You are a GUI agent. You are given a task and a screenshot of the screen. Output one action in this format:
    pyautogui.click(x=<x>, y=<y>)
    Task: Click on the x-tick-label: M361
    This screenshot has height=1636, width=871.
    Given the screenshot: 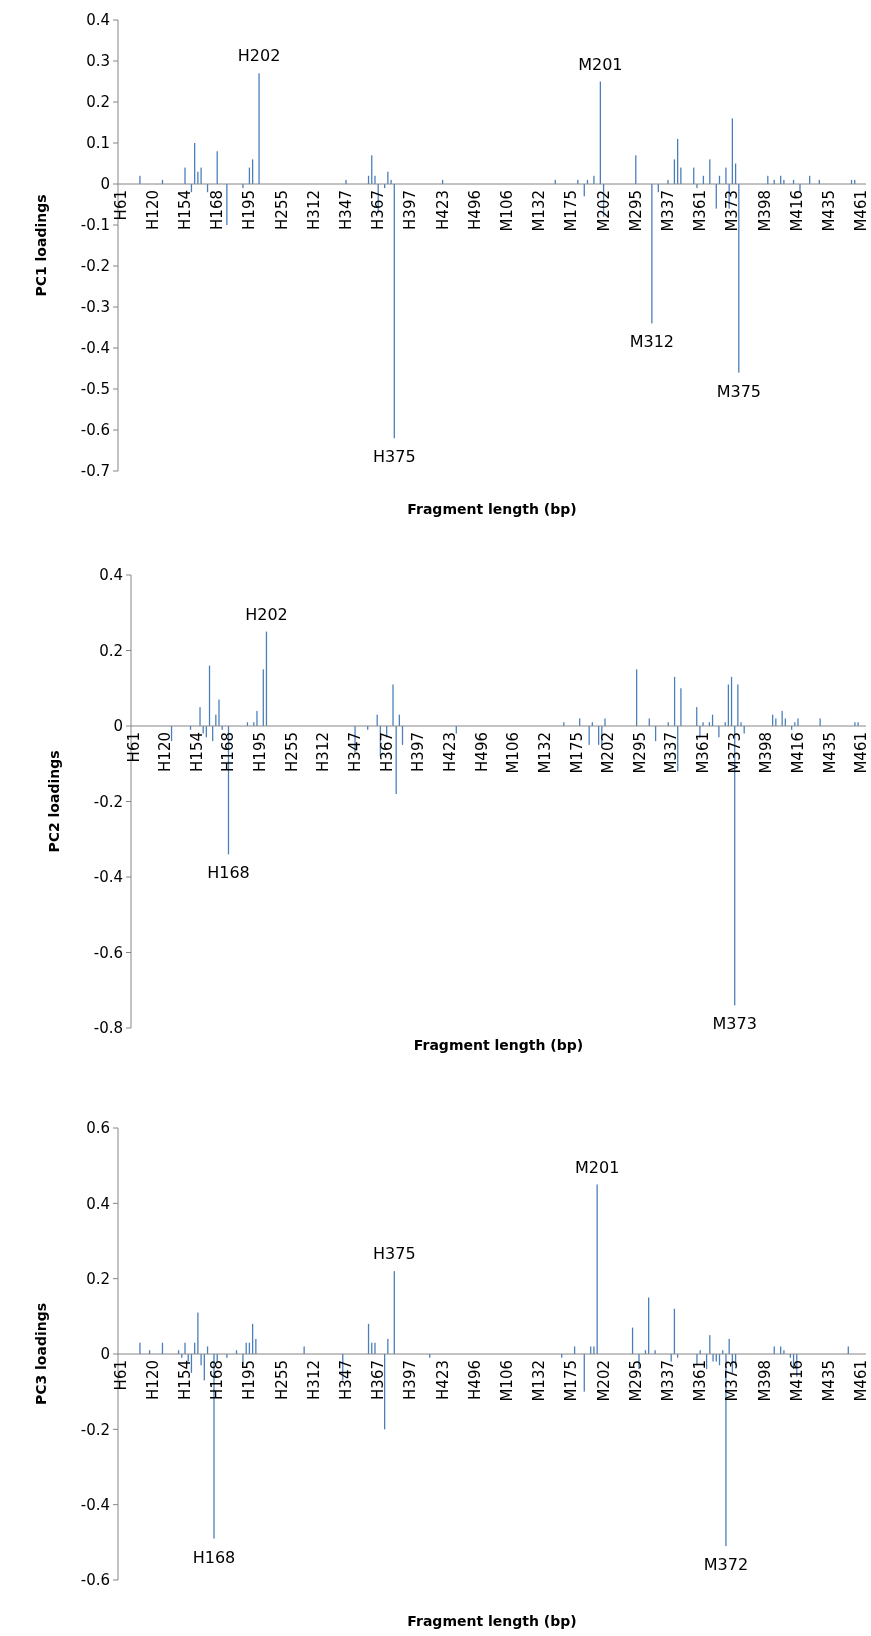 What is the action you would take?
    pyautogui.click(x=703, y=753)
    